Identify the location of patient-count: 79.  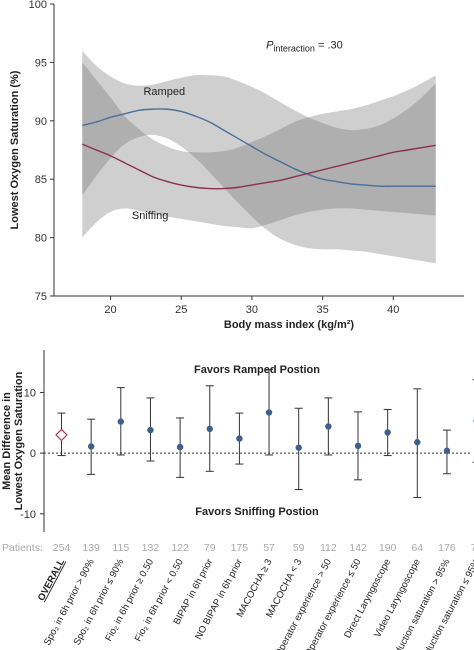
(210, 548).